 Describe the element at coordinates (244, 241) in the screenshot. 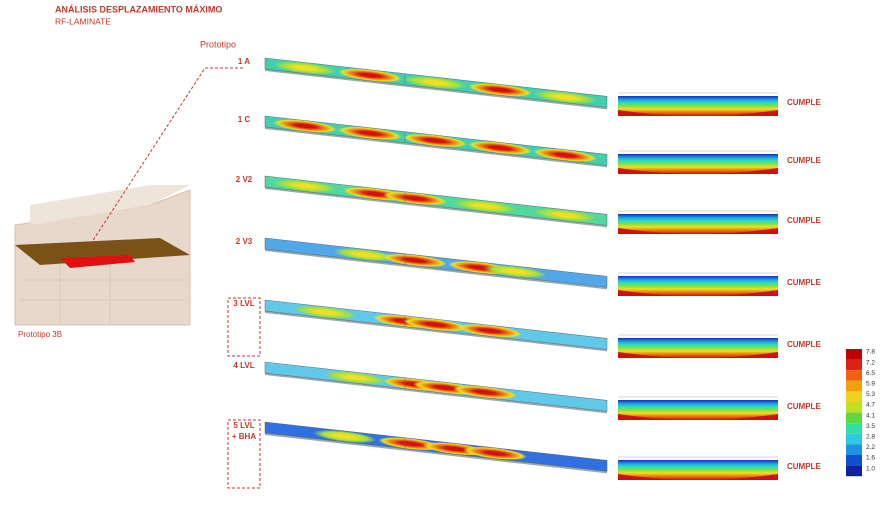

I see `row-label: 2 V3` at that location.